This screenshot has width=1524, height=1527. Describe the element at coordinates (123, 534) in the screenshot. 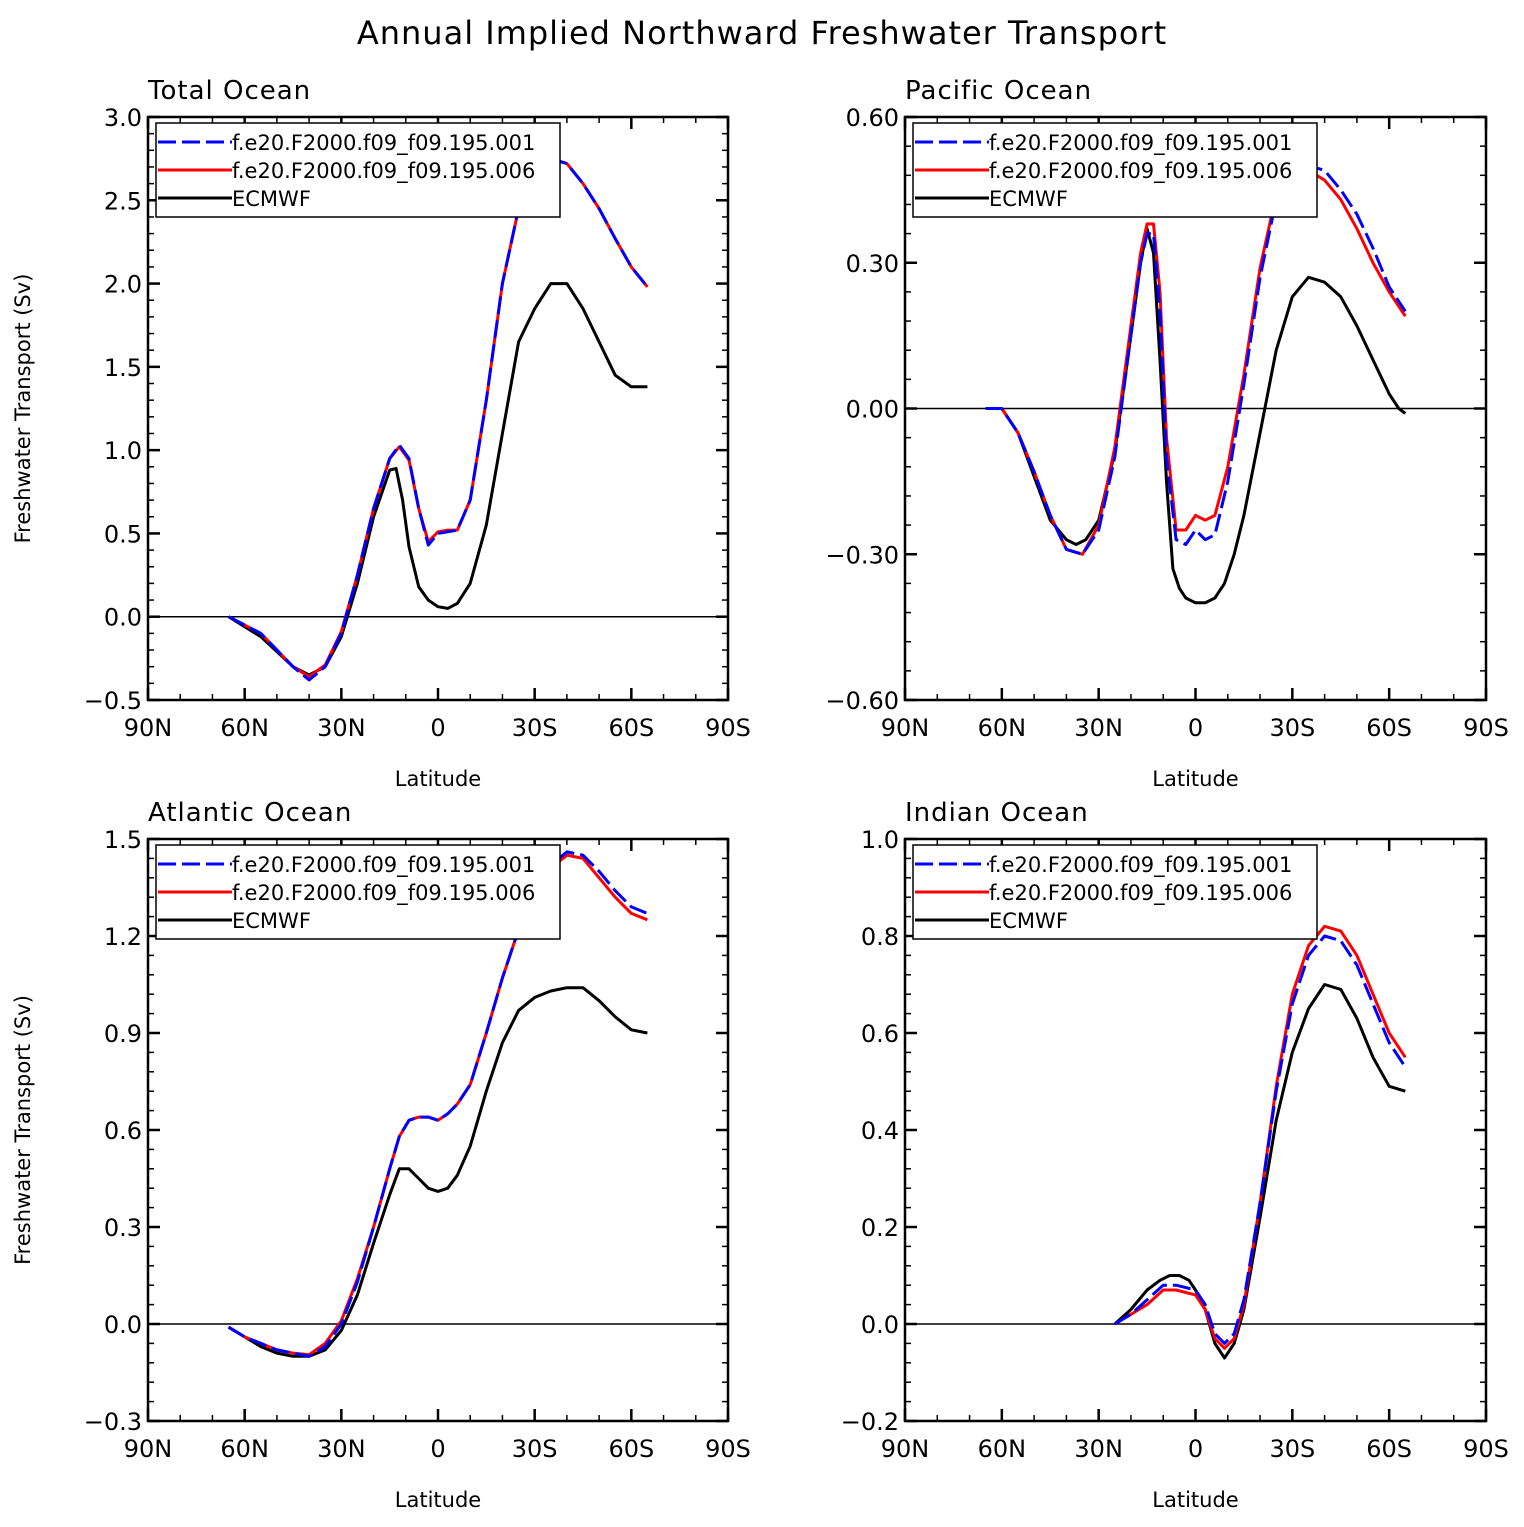

I see `y-tick-label: 0.5` at that location.